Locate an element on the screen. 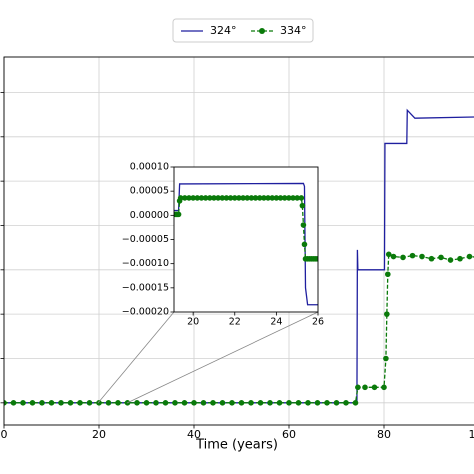 This screenshot has height=474, width=474. legend-marker is located at coordinates (262, 31).